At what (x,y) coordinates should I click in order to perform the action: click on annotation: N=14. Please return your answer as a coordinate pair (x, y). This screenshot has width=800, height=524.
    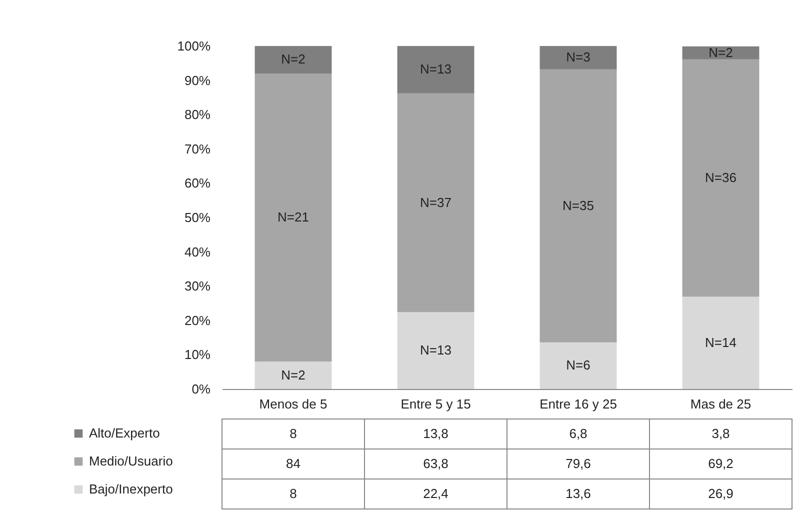
    Looking at the image, I should click on (720, 342).